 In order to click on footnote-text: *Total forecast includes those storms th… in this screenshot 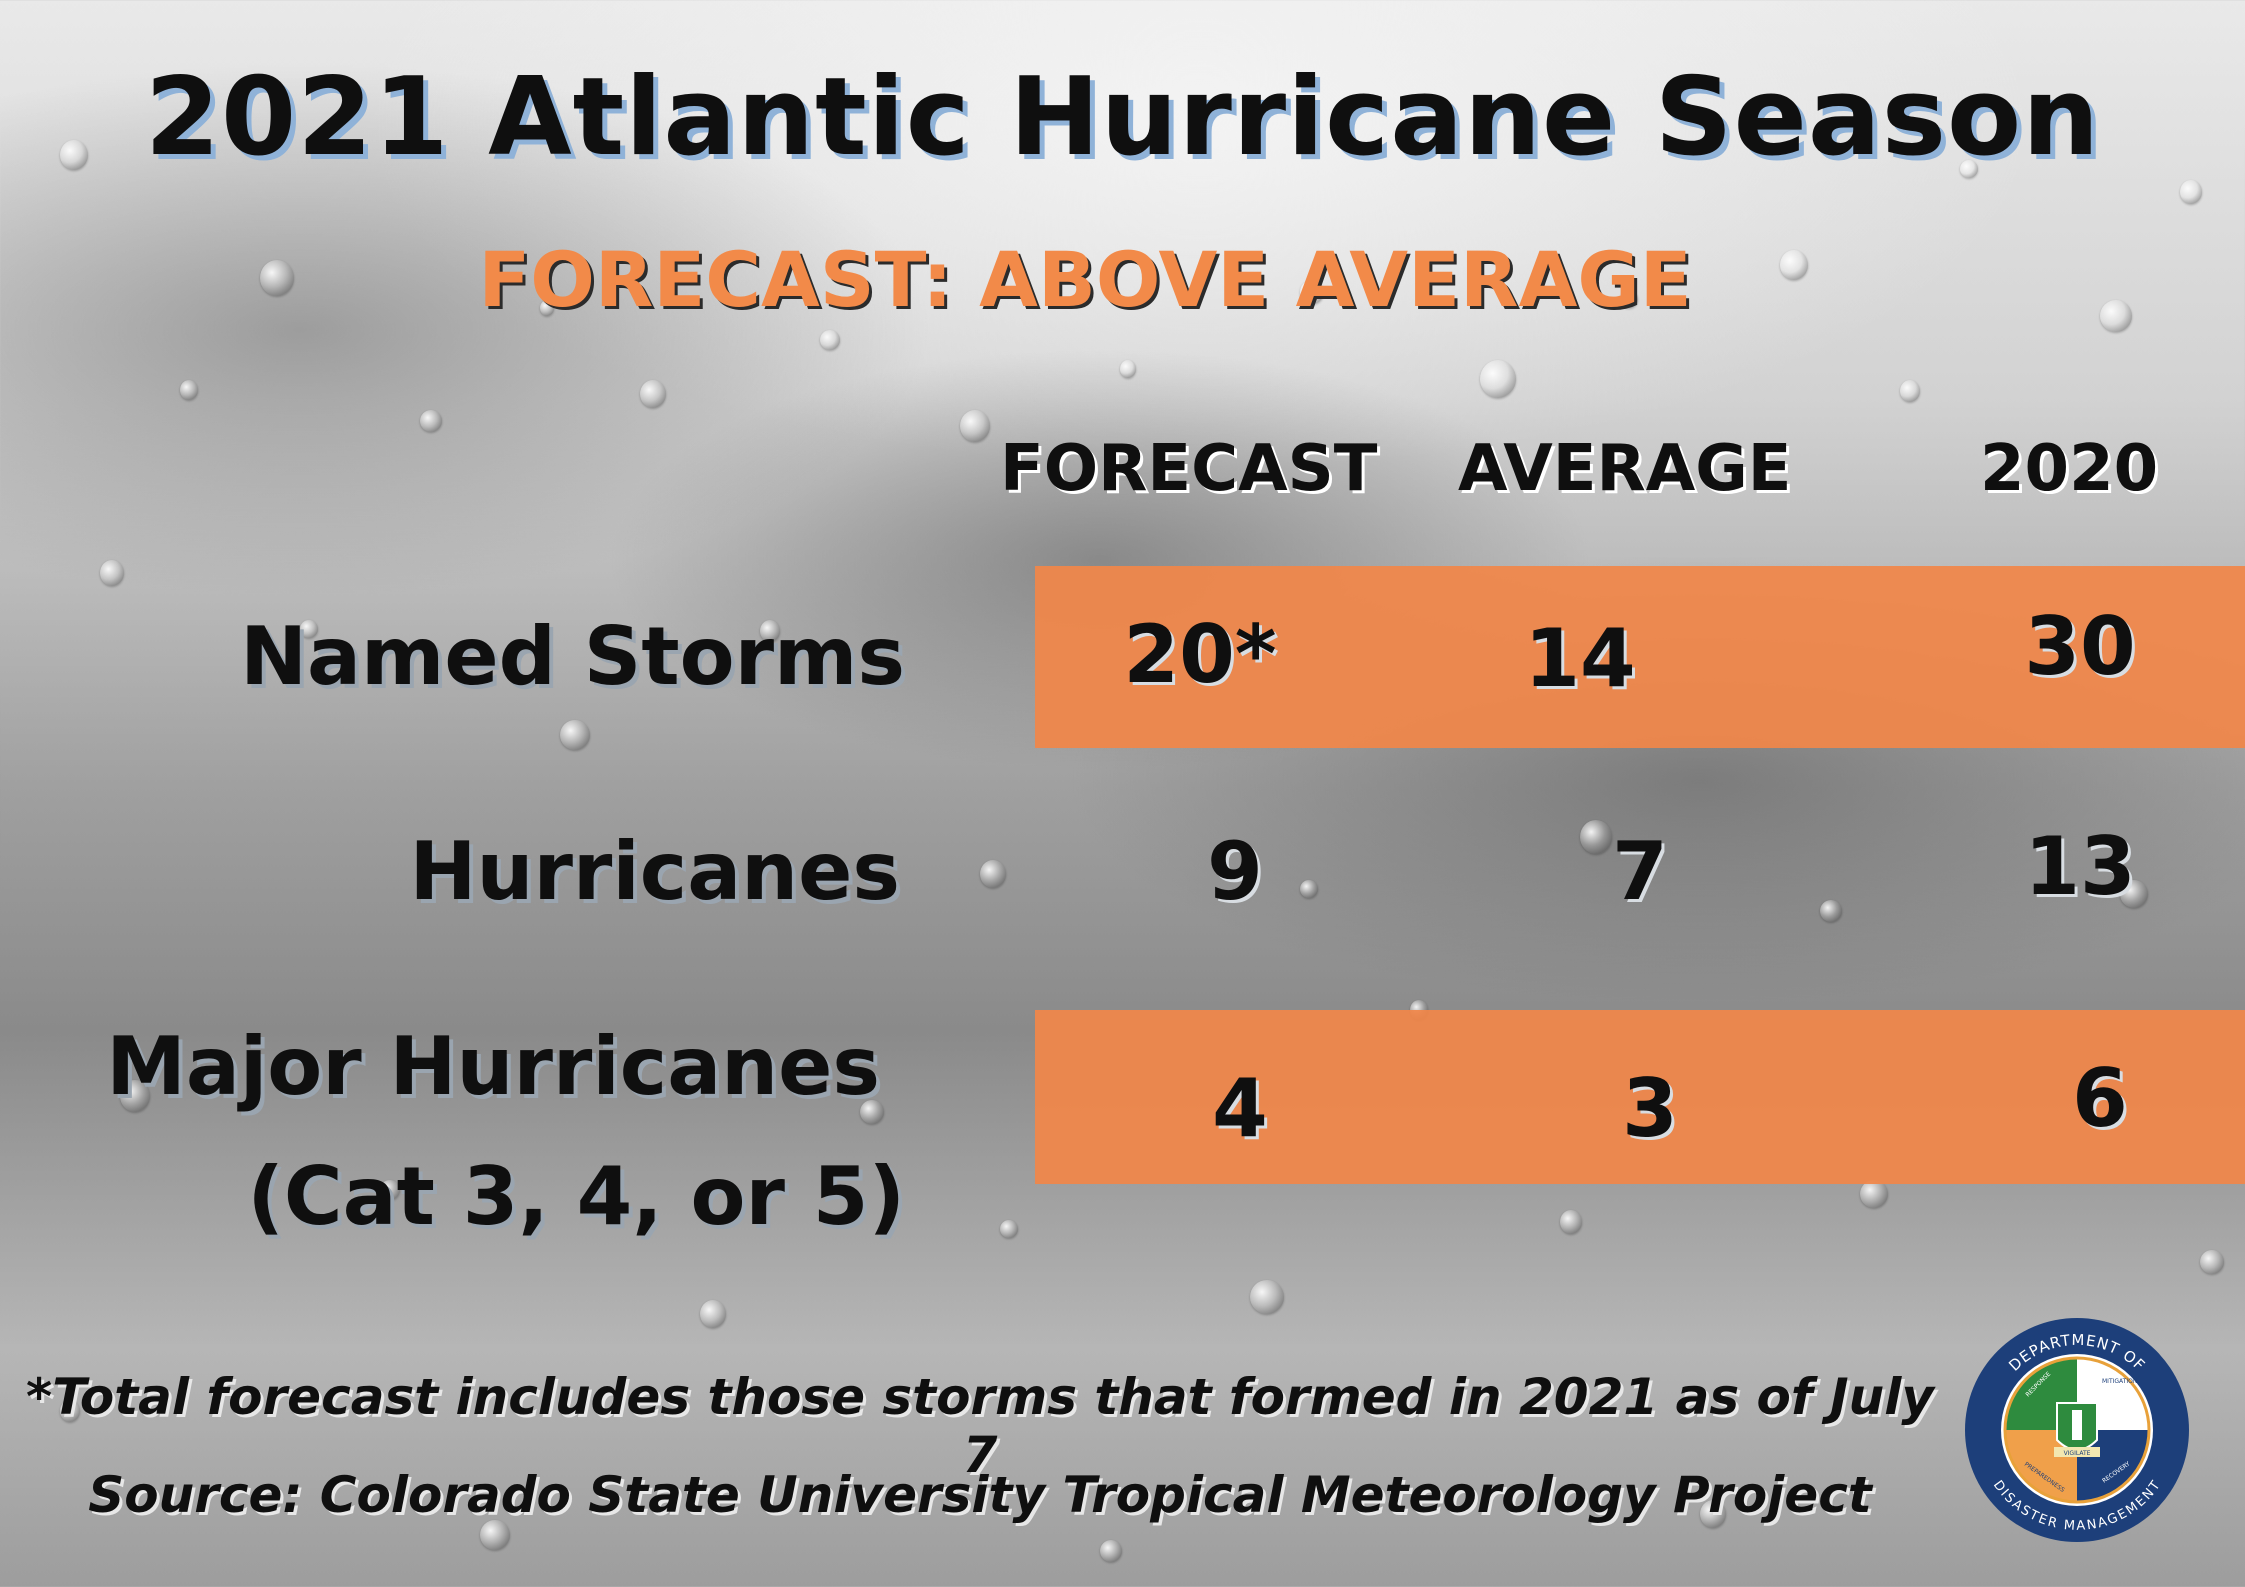, I will do `click(980, 1426)`.